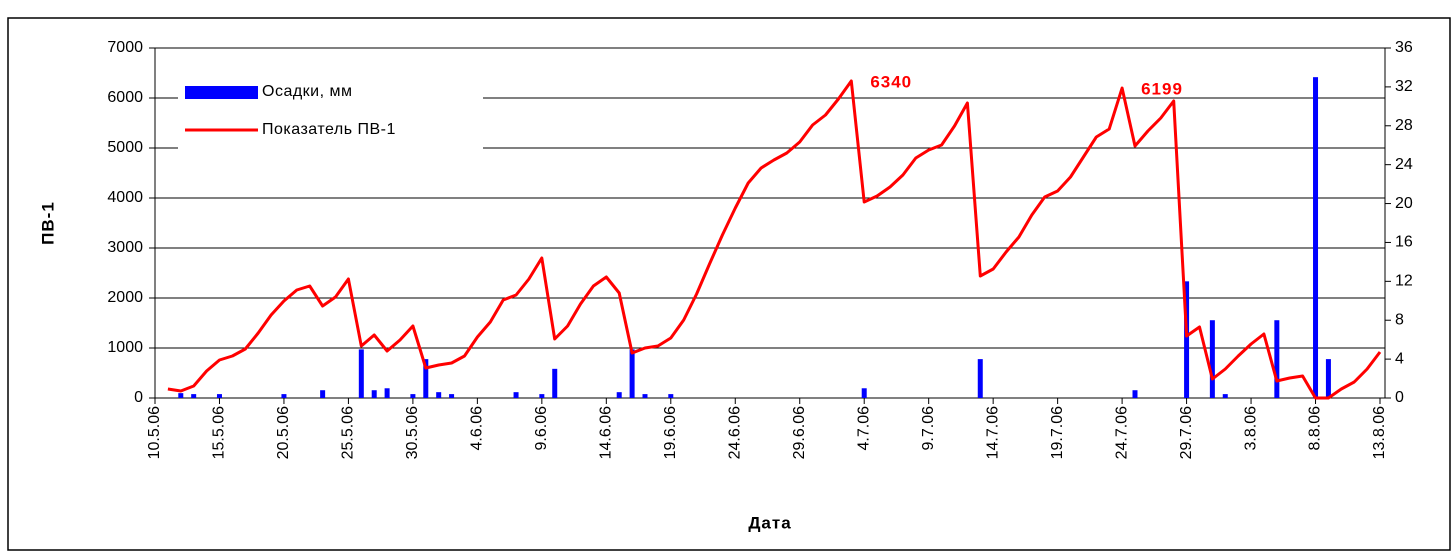 The image size is (1456, 553). I want to click on y2-tick-label: 12, so click(1404, 281).